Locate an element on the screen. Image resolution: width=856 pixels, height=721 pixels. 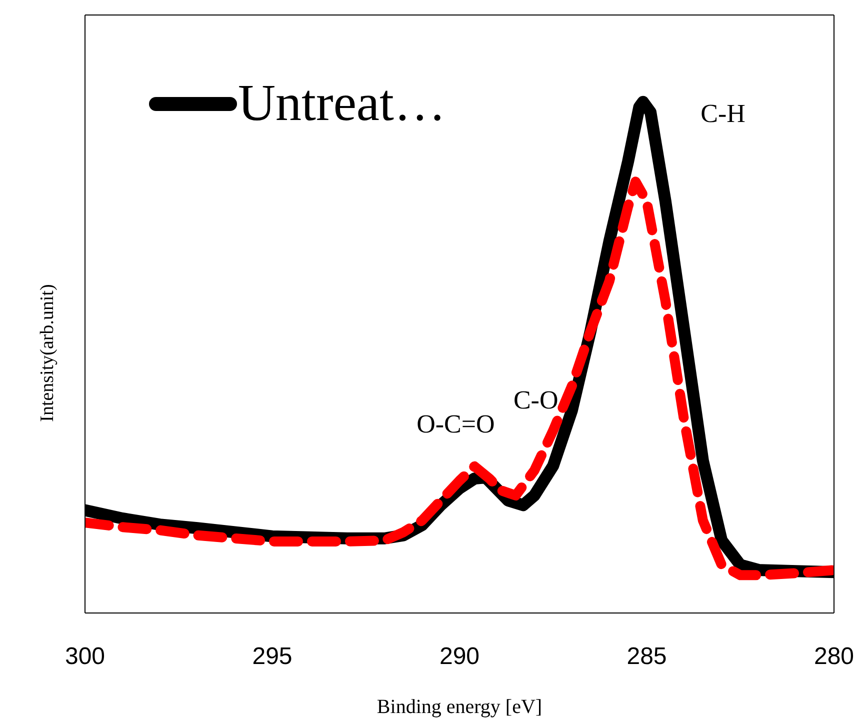
annotation: C-O is located at coordinates (535, 400).